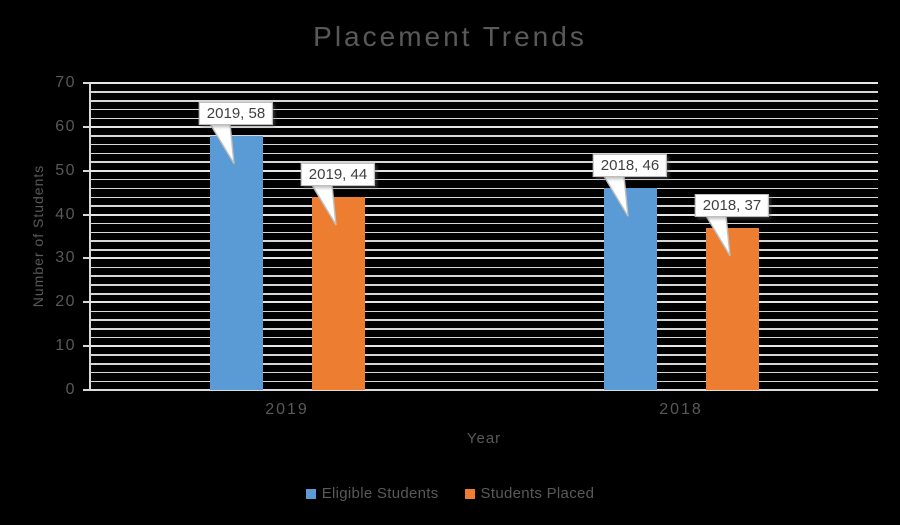 The height and width of the screenshot is (525, 900). I want to click on x-axis-tick-label: 2018, so click(681, 409).